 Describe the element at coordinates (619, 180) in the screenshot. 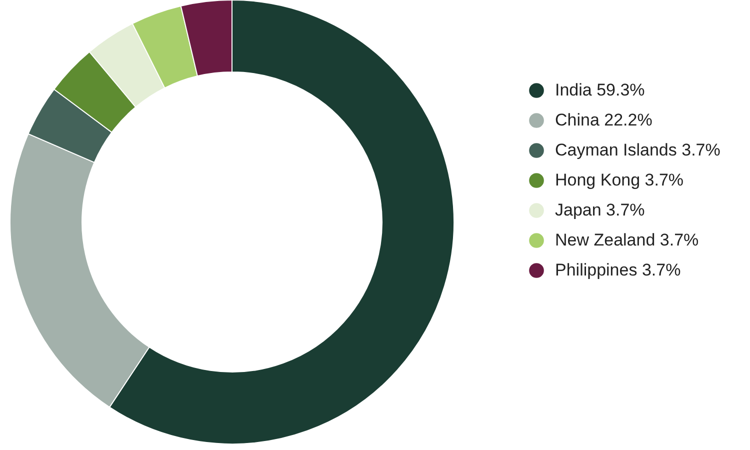

I see `legend-label: Hong Kong 3.7%` at that location.